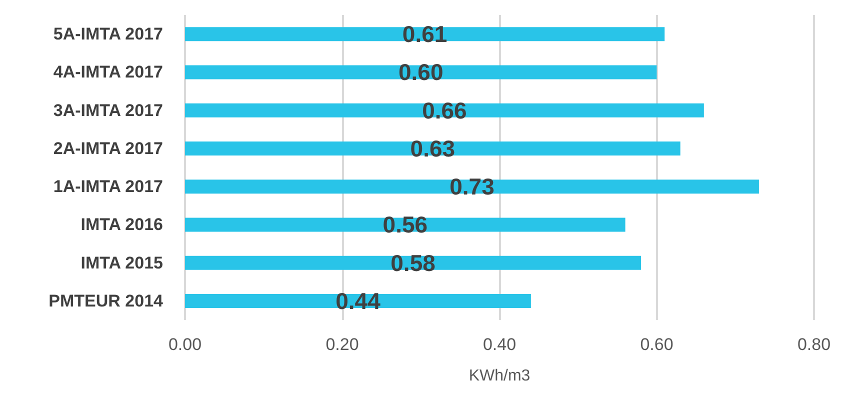 This screenshot has height=405, width=850. I want to click on data-label: 0.60, so click(421, 72).